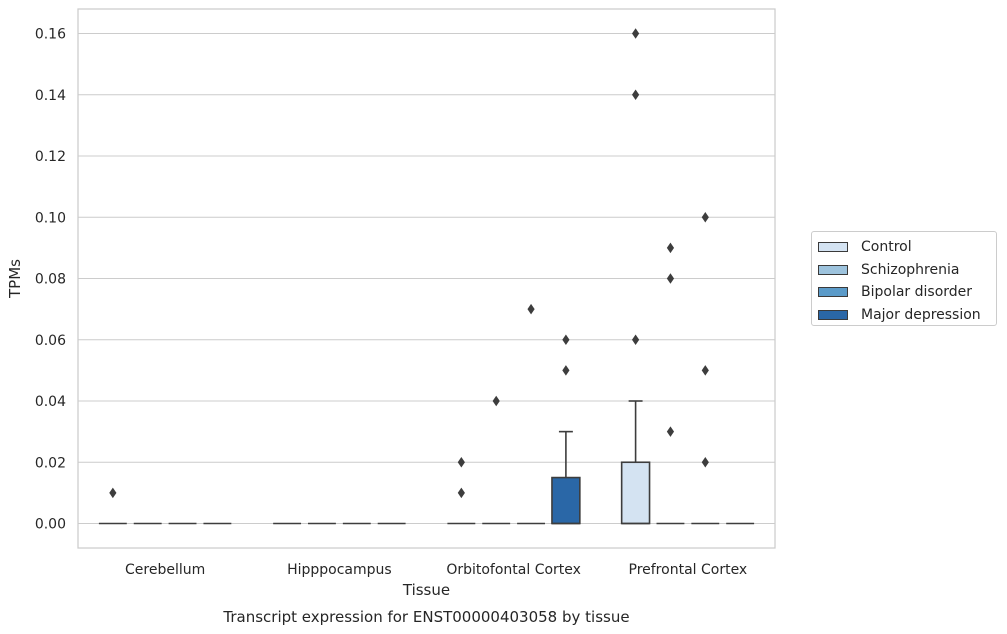 The height and width of the screenshot is (634, 1007). Describe the element at coordinates (15, 279) in the screenshot. I see `y-axis-title: TPMs` at that location.